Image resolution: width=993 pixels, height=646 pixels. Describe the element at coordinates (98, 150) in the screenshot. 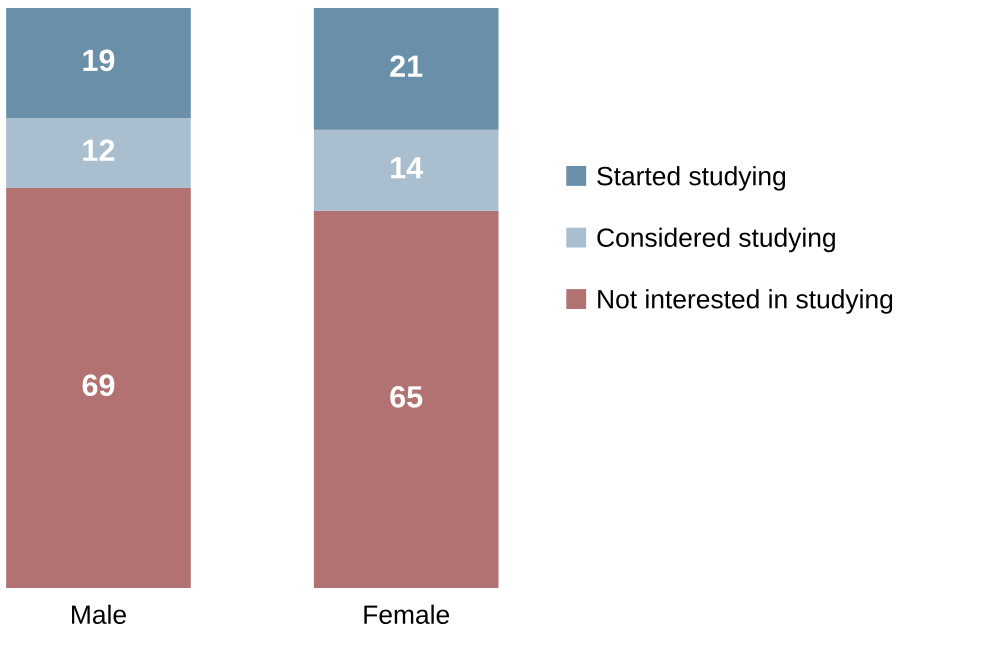

I see `data-label: 12` at that location.